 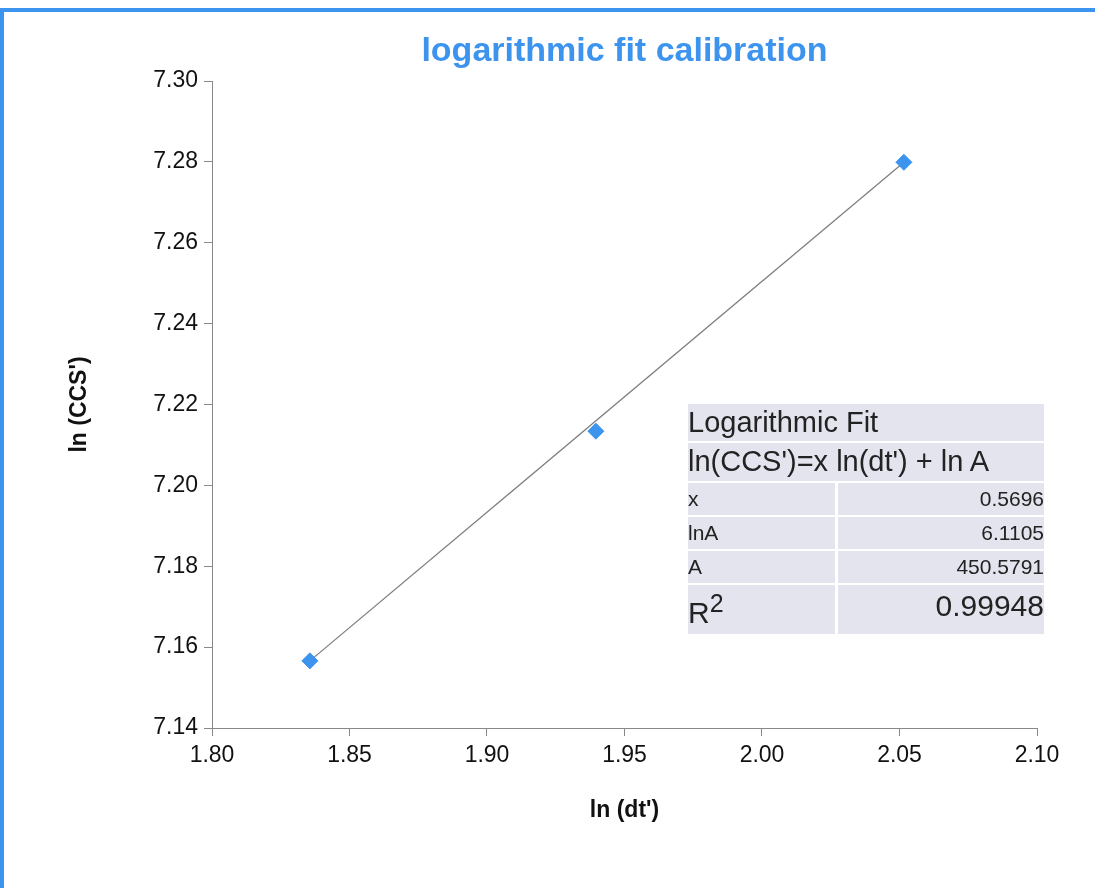 What do you see at coordinates (349, 754) in the screenshot?
I see `x-tick-label: 1.85` at bounding box center [349, 754].